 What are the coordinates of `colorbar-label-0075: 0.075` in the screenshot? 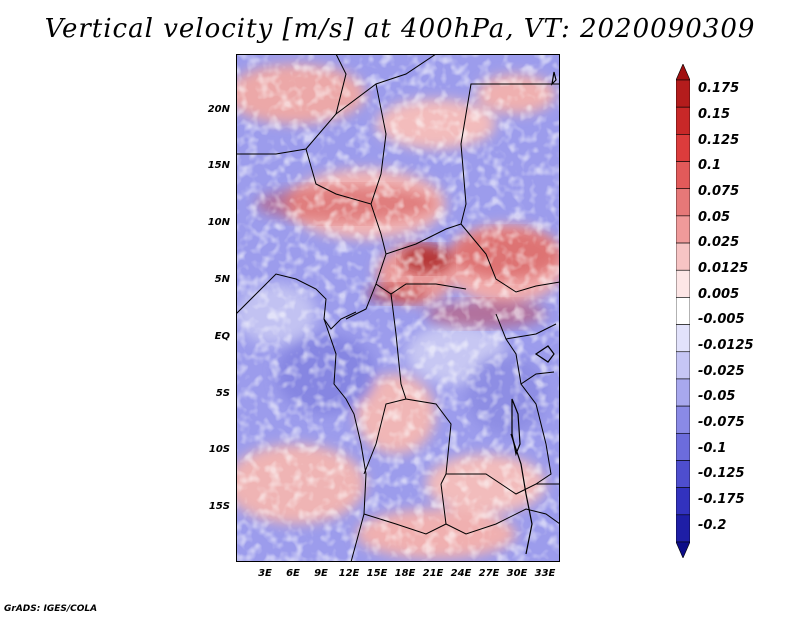 It's located at (719, 191).